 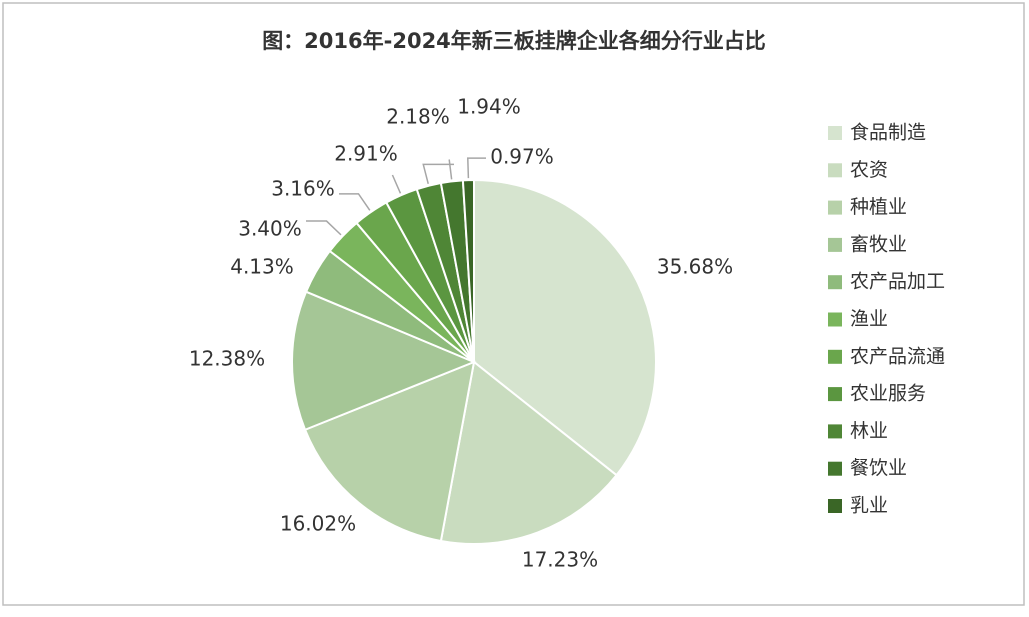 What do you see at coordinates (888, 394) in the screenshot?
I see `legend-label: 农业服务` at bounding box center [888, 394].